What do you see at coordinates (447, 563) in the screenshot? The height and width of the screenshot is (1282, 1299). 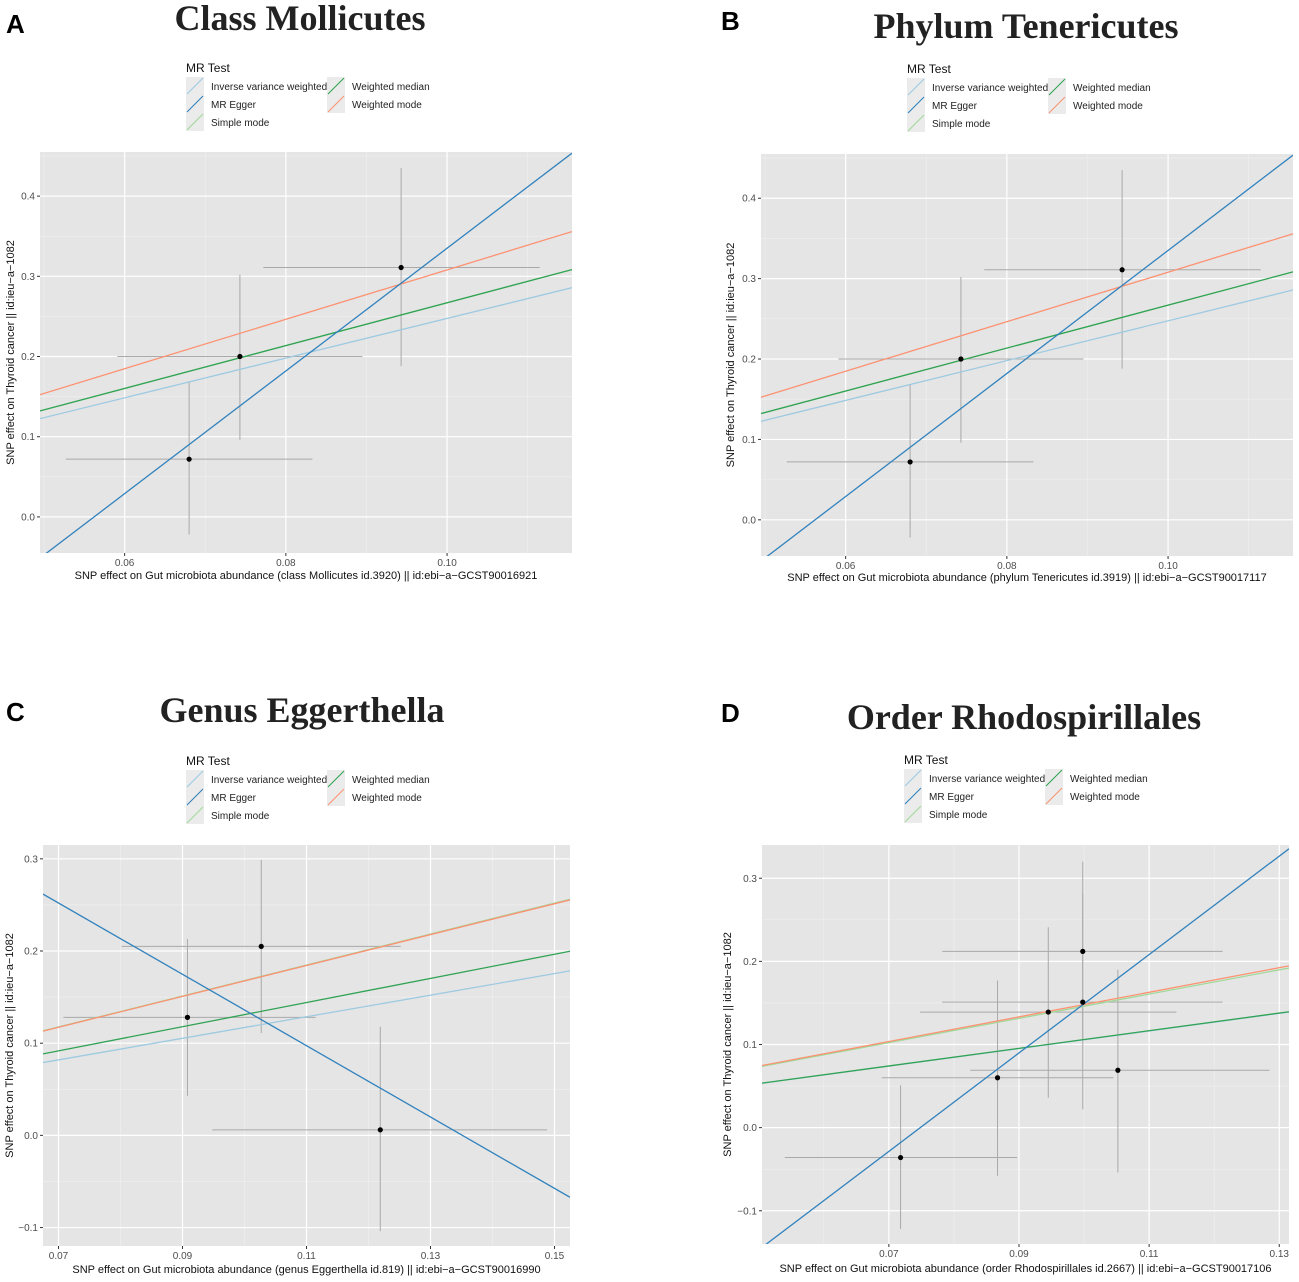 I see `x-tick-label: 0.10` at bounding box center [447, 563].